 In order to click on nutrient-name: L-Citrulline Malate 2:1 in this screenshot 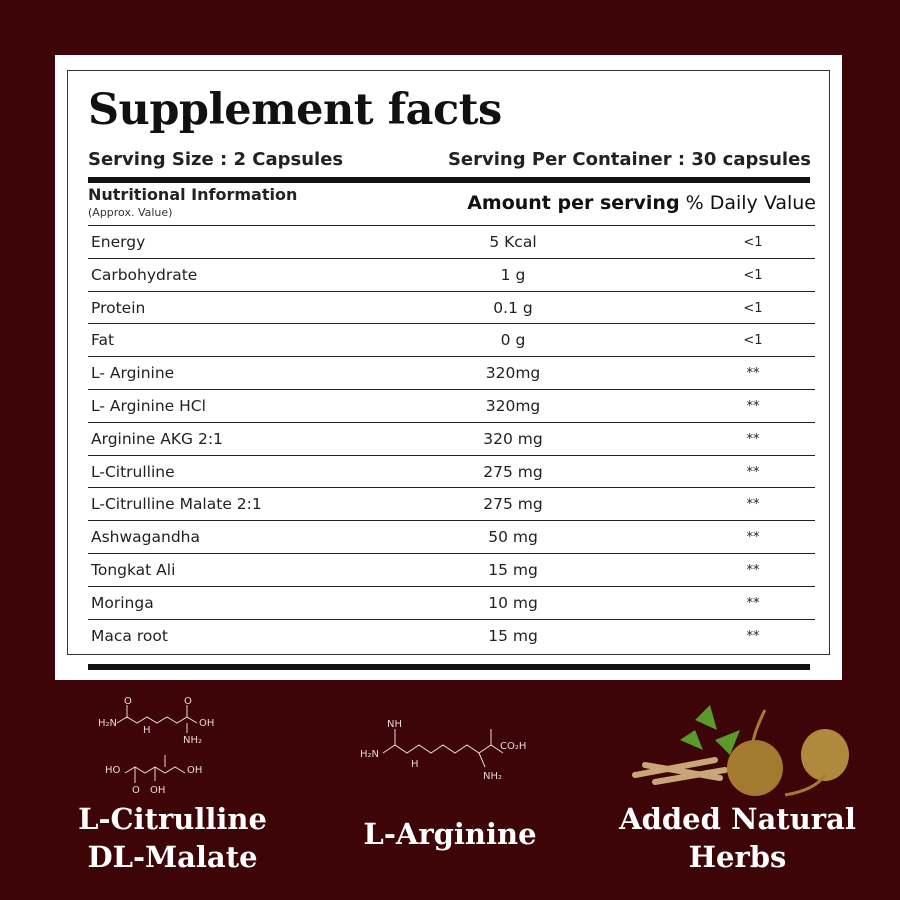, I will do `click(176, 504)`.